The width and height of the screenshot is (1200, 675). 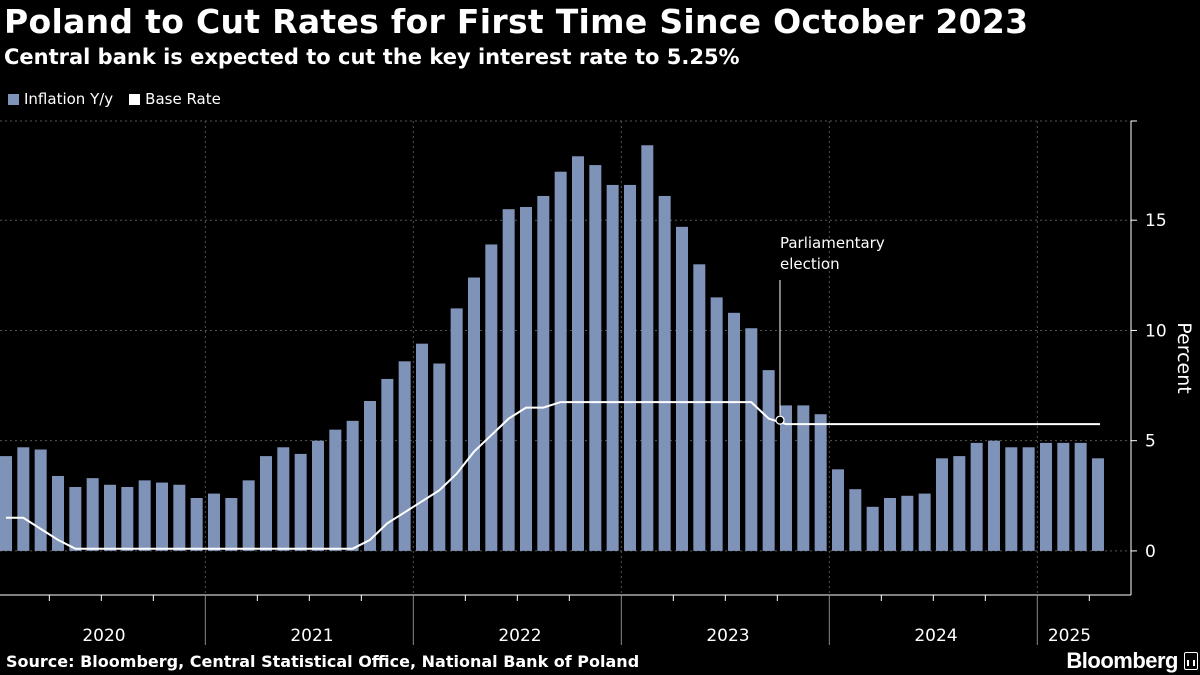 I want to click on x-year-label: 2022, so click(x=519, y=636).